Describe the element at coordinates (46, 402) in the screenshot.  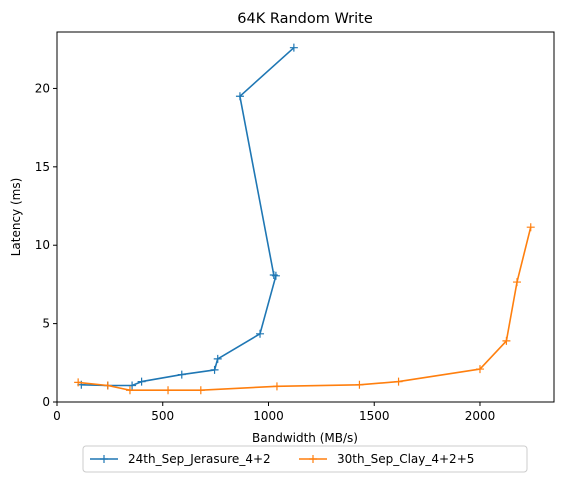
I see `y-tick-label: 0` at that location.